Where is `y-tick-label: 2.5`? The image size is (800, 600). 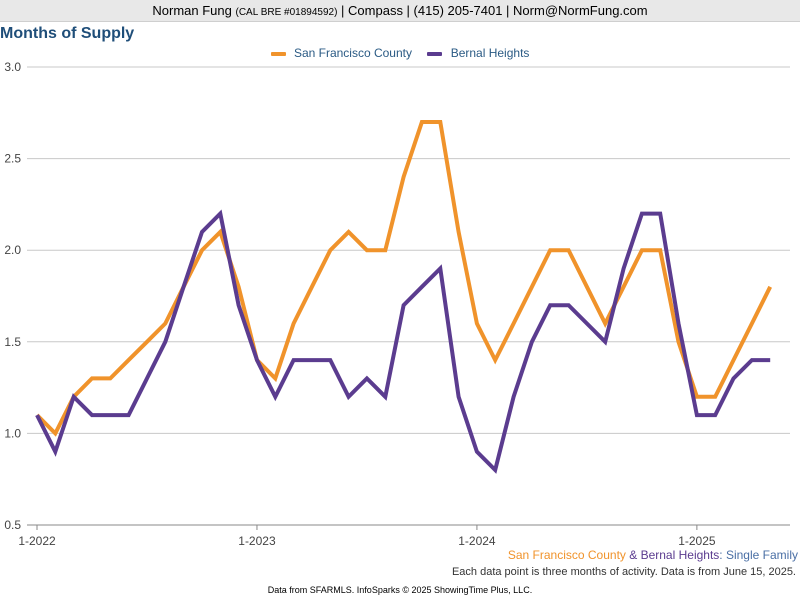
y-tick-label: 2.5 is located at coordinates (12, 159).